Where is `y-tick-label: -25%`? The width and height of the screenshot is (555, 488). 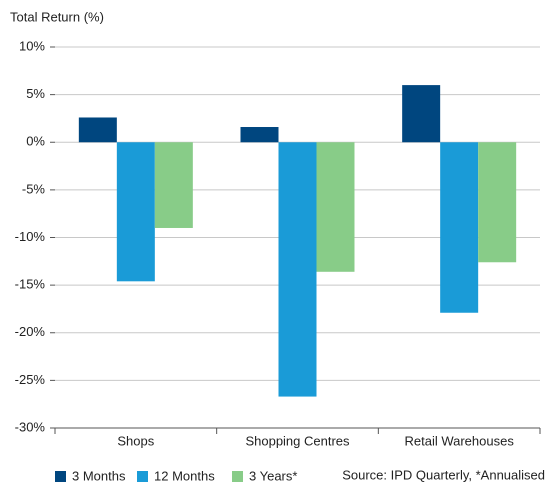 y-tick-label: -25% is located at coordinates (30, 379).